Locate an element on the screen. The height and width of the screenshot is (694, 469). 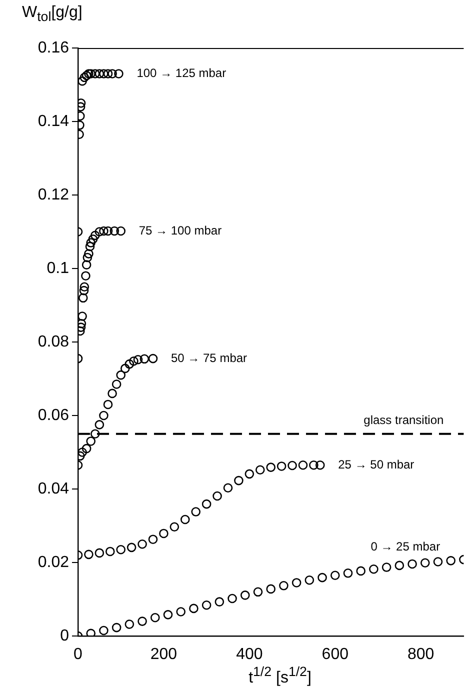
x-tick-label: 400 is located at coordinates (249, 655).